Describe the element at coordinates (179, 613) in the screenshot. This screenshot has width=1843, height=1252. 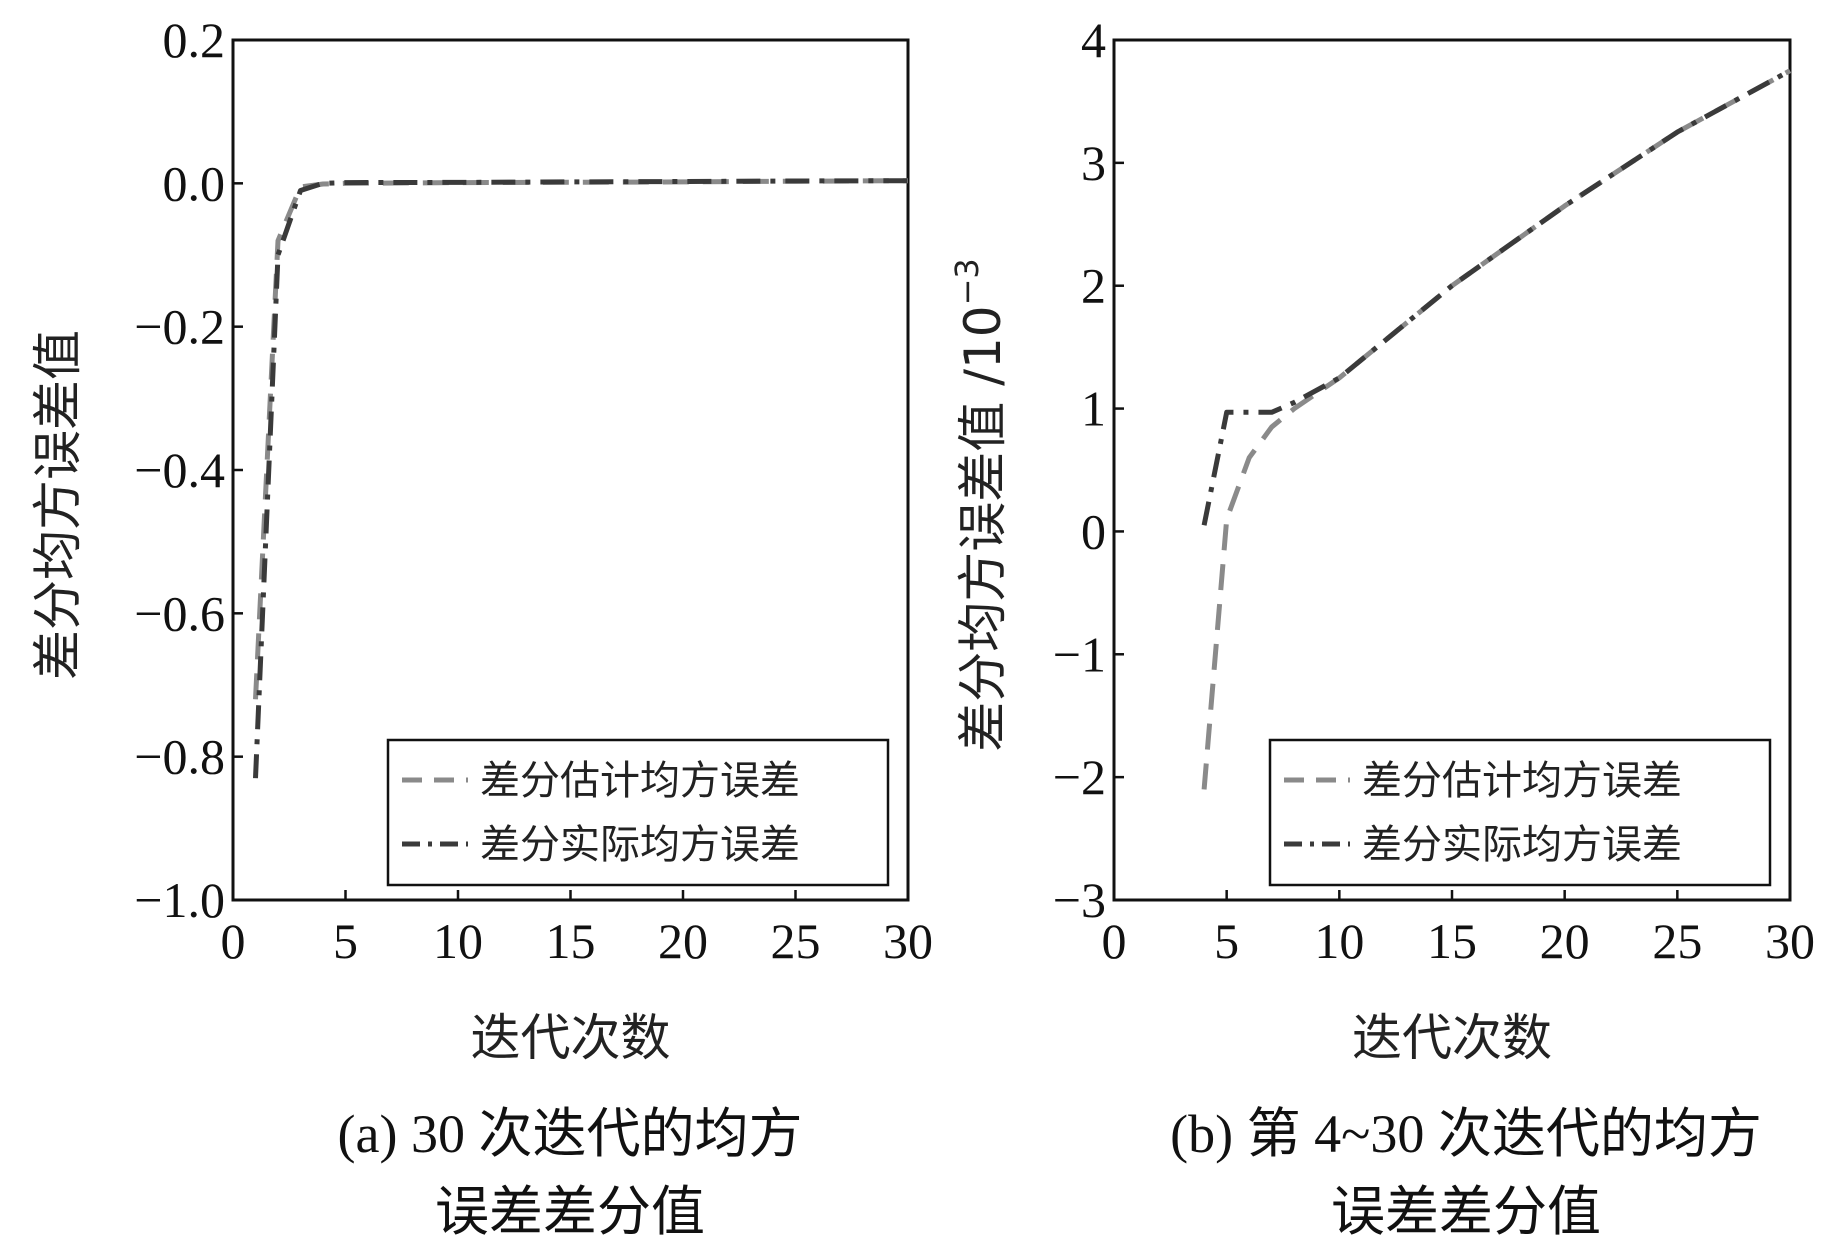
I see `y-tick-label: −0.6` at that location.